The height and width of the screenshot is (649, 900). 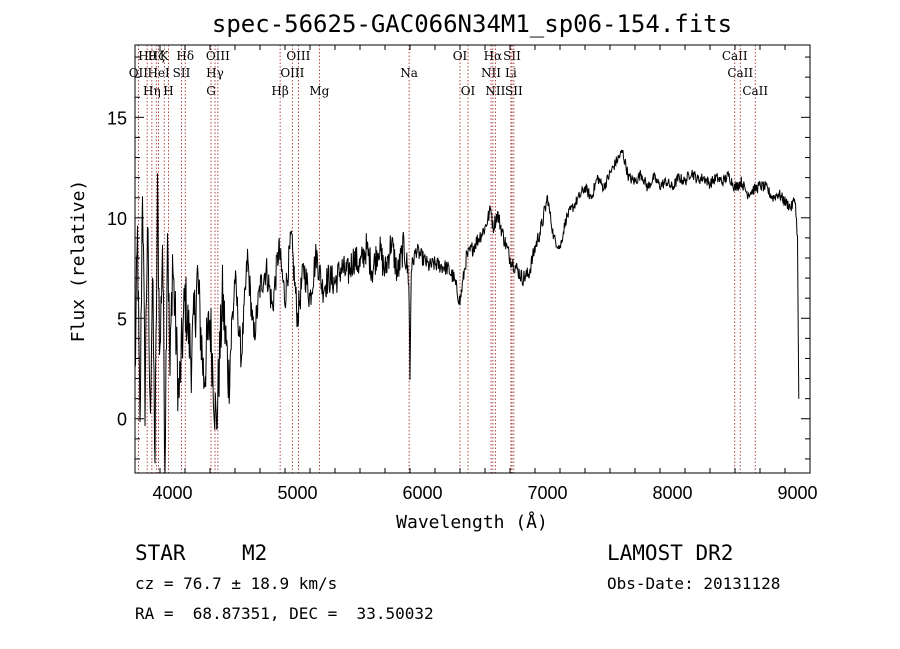 I want to click on x-tick-label: 8000, so click(x=672, y=493).